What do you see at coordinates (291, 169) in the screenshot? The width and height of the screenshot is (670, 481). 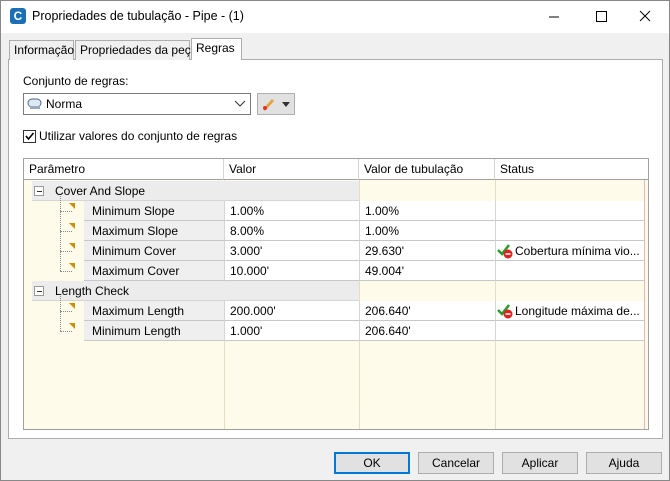 I see `column-header: Valor` at bounding box center [291, 169].